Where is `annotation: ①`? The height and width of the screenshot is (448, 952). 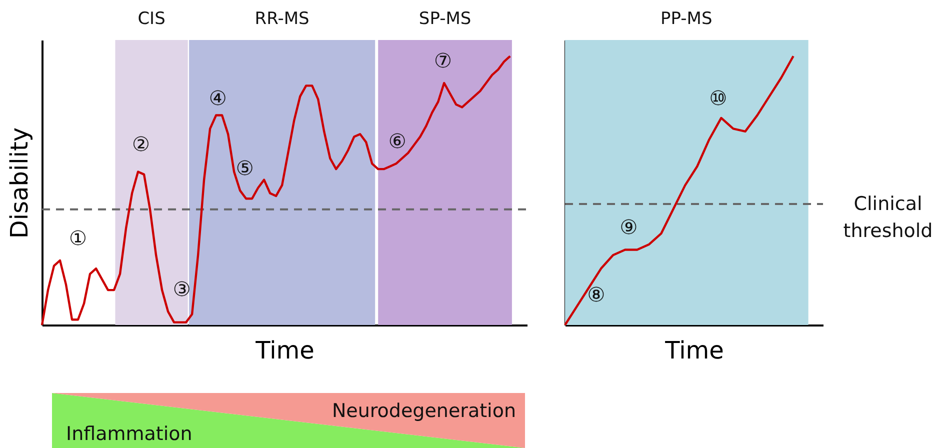
annotation: ① is located at coordinates (78, 238).